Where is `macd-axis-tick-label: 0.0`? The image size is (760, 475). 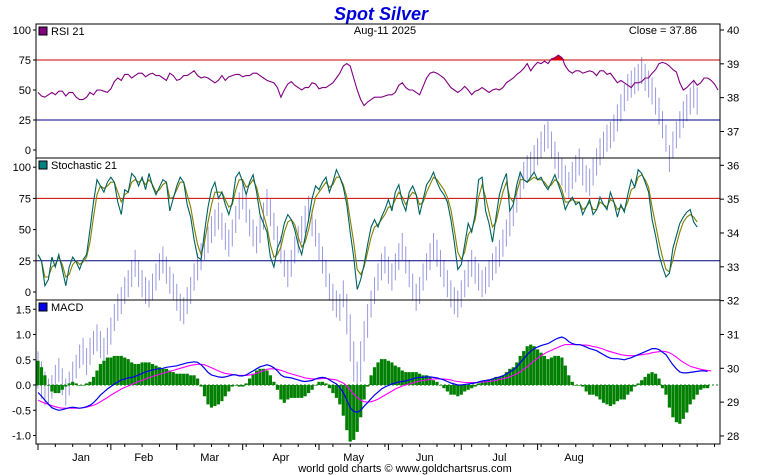
macd-axis-tick-label: 0.0 is located at coordinates (23, 386).